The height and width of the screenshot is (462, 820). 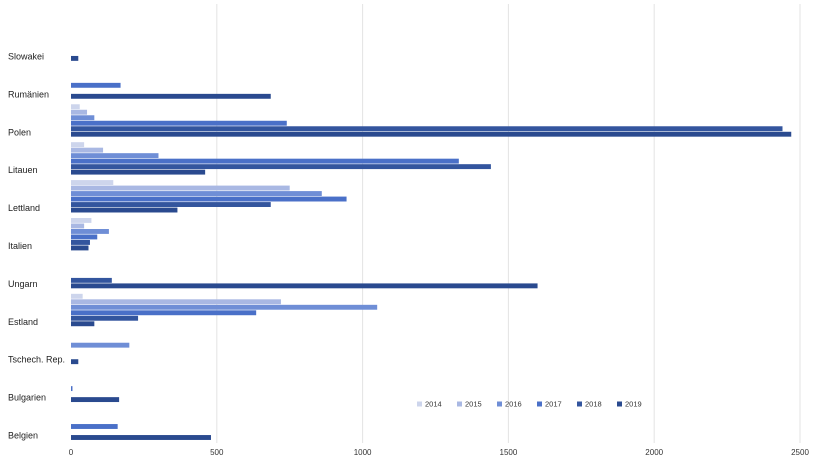 What do you see at coordinates (171, 96) in the screenshot?
I see `bar-rumänien-2019` at bounding box center [171, 96].